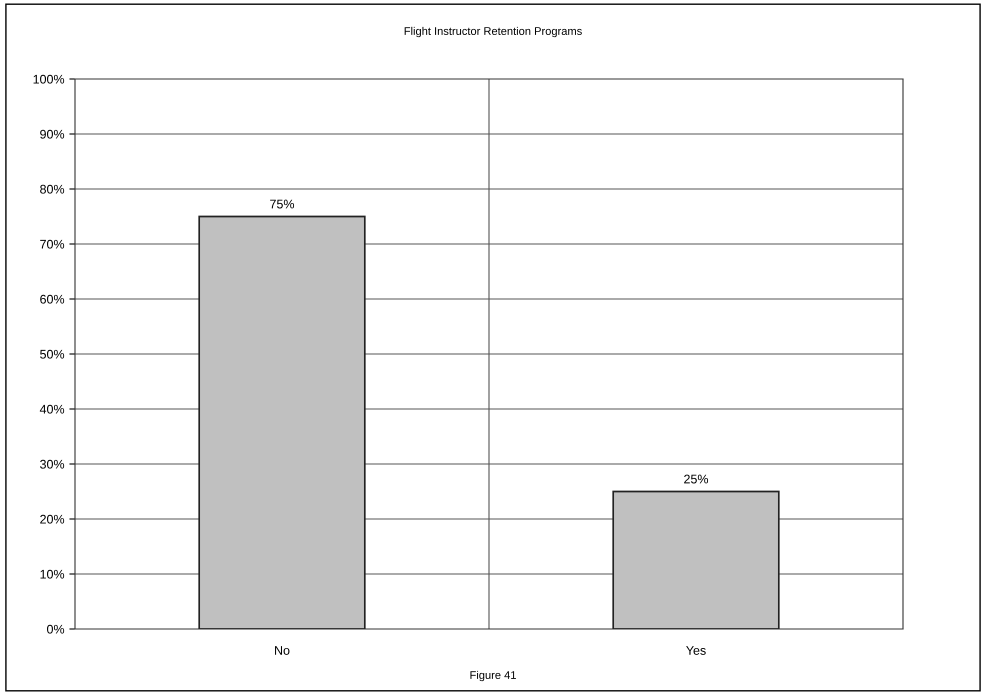 This screenshot has height=695, width=986. Describe the element at coordinates (696, 479) in the screenshot. I see `data-label: 25%` at that location.